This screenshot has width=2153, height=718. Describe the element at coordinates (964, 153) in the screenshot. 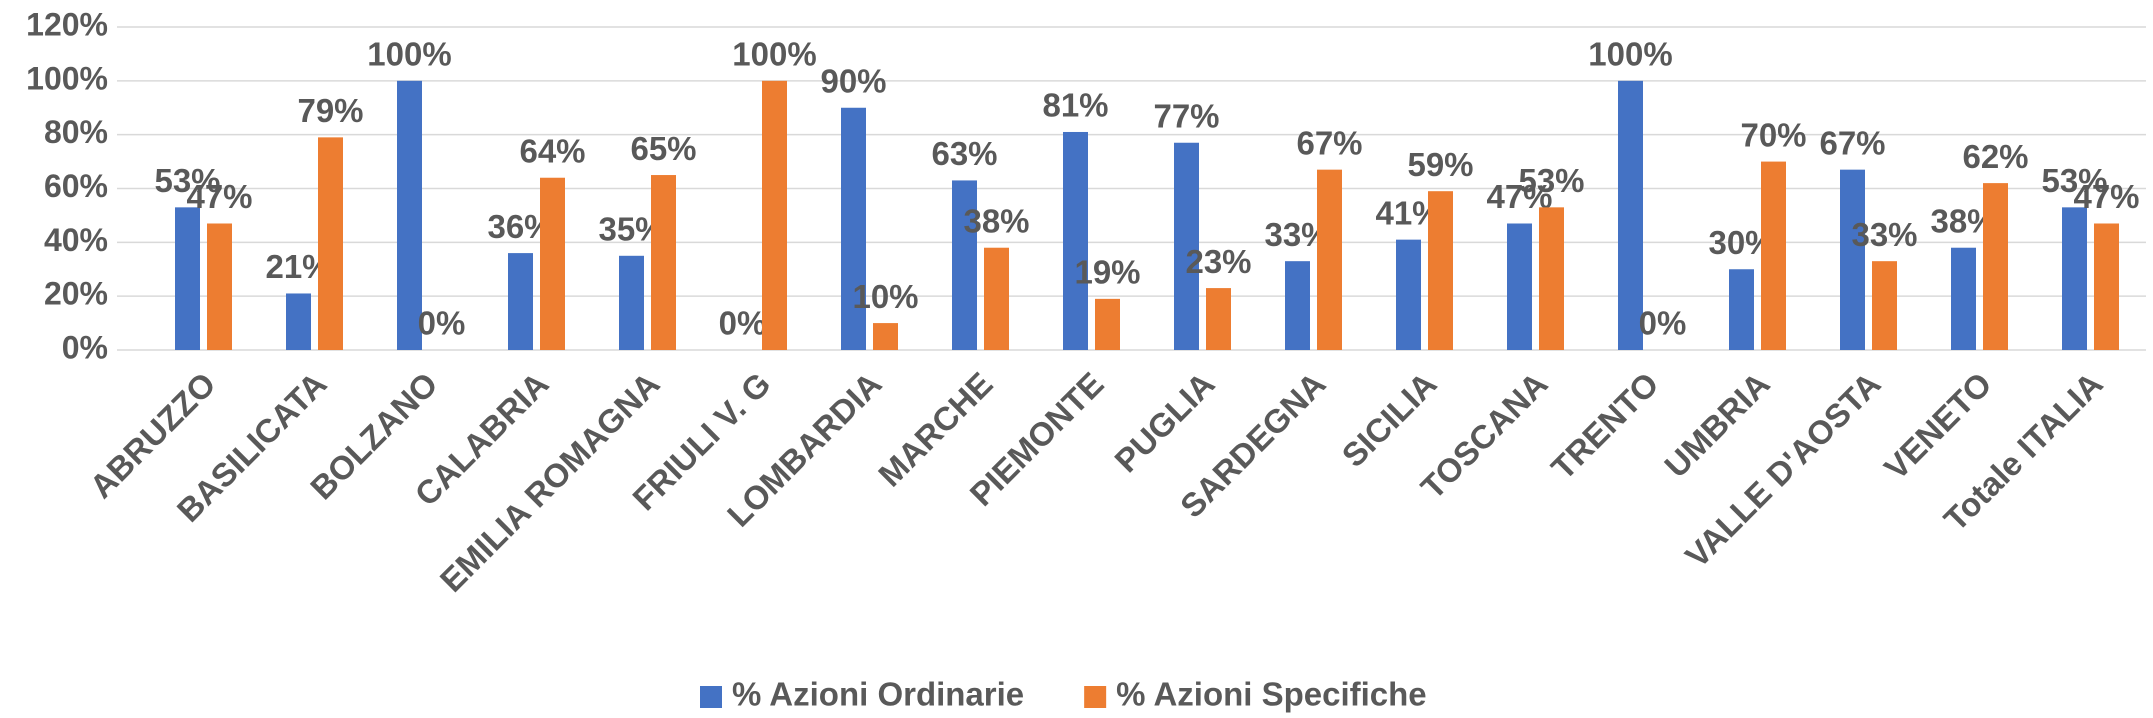

I see `value-label: 63%` at that location.